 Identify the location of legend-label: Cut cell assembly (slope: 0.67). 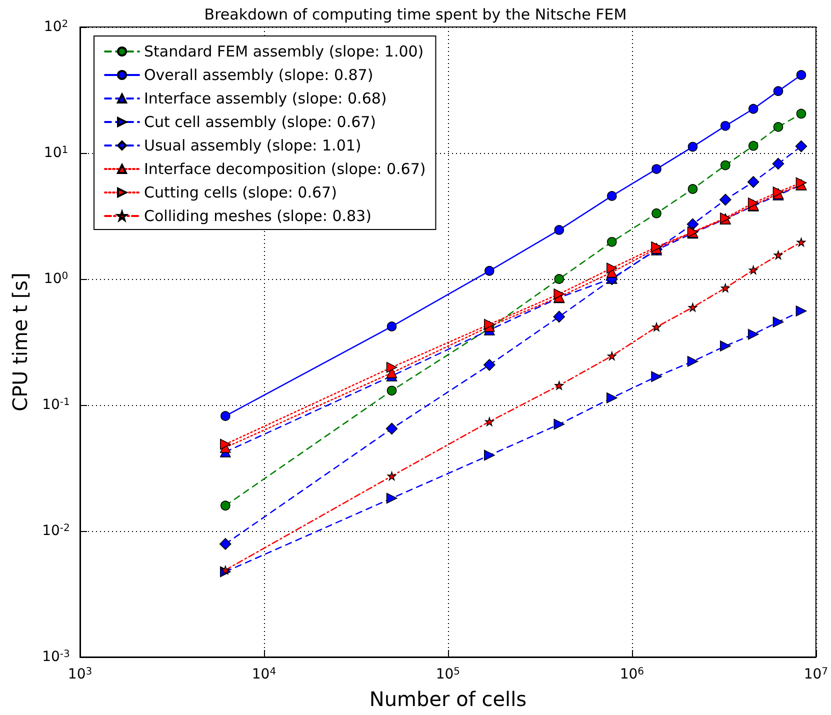
(260, 122).